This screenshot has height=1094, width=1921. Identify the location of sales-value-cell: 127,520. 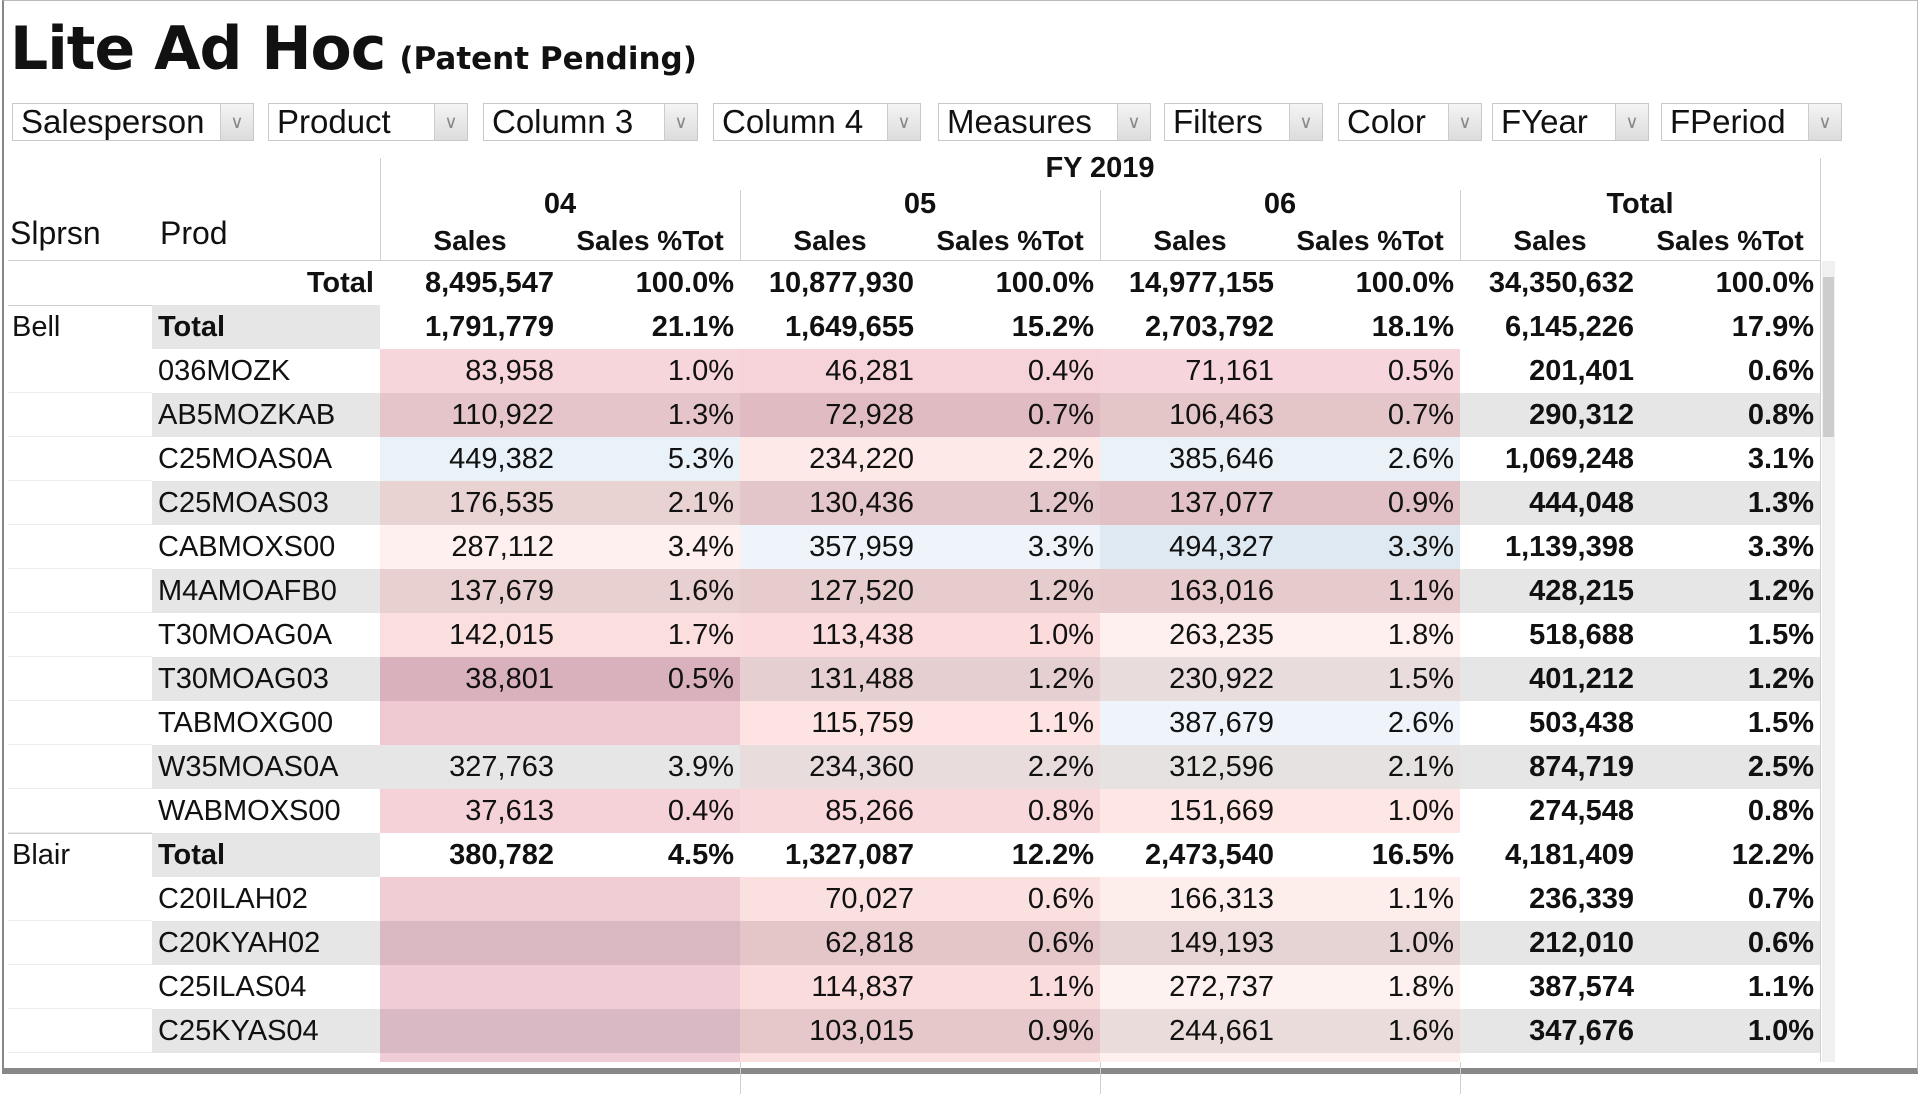
(861, 591).